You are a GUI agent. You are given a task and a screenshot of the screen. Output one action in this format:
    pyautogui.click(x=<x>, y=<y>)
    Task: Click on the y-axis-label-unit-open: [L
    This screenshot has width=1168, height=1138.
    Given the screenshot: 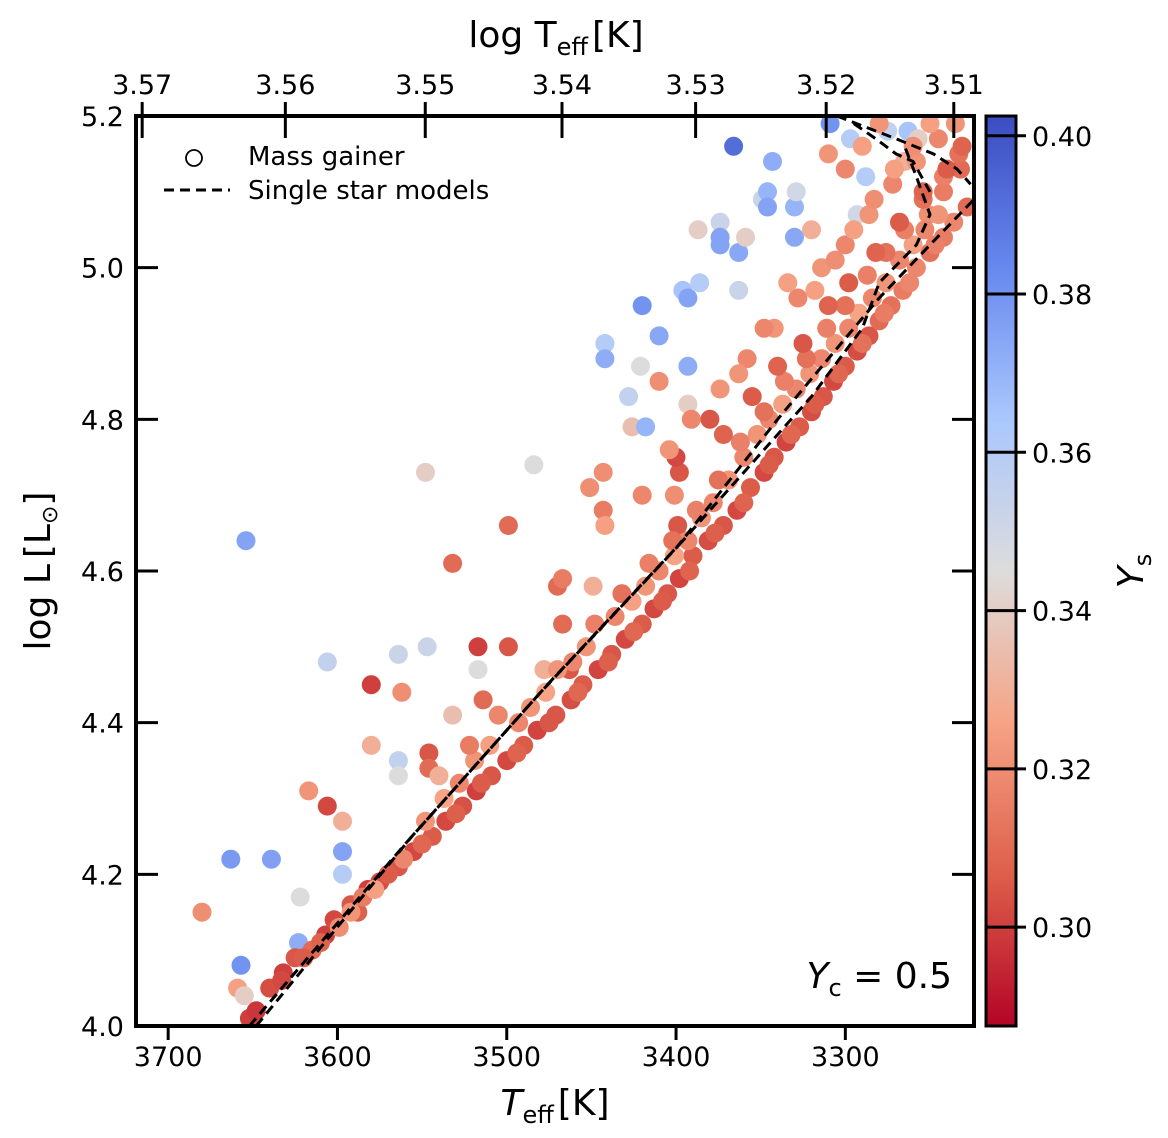 What is the action you would take?
    pyautogui.click(x=38, y=541)
    